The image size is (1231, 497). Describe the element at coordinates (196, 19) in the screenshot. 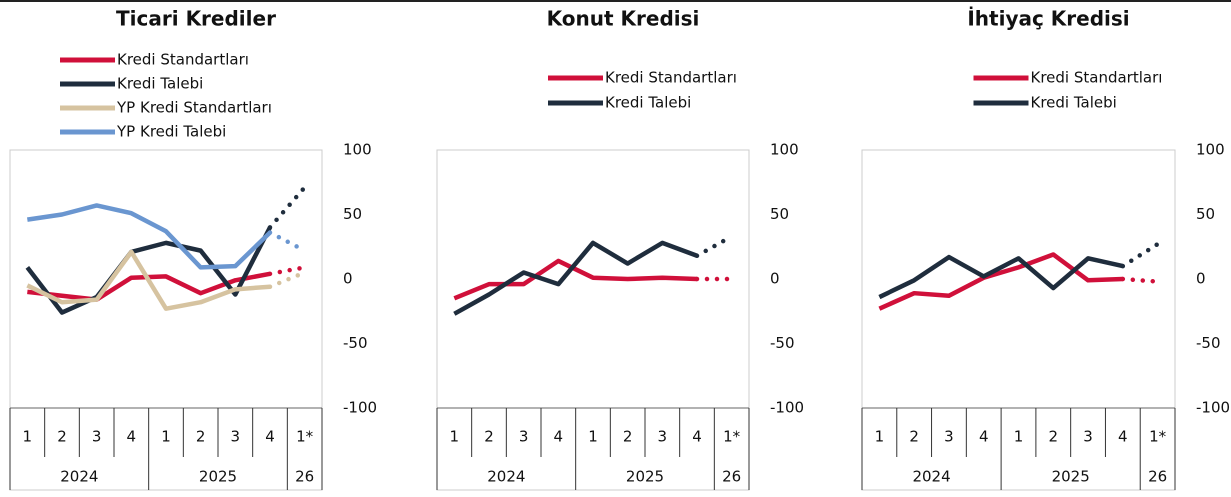

I see `chart-title: Ticari Krediler` at that location.